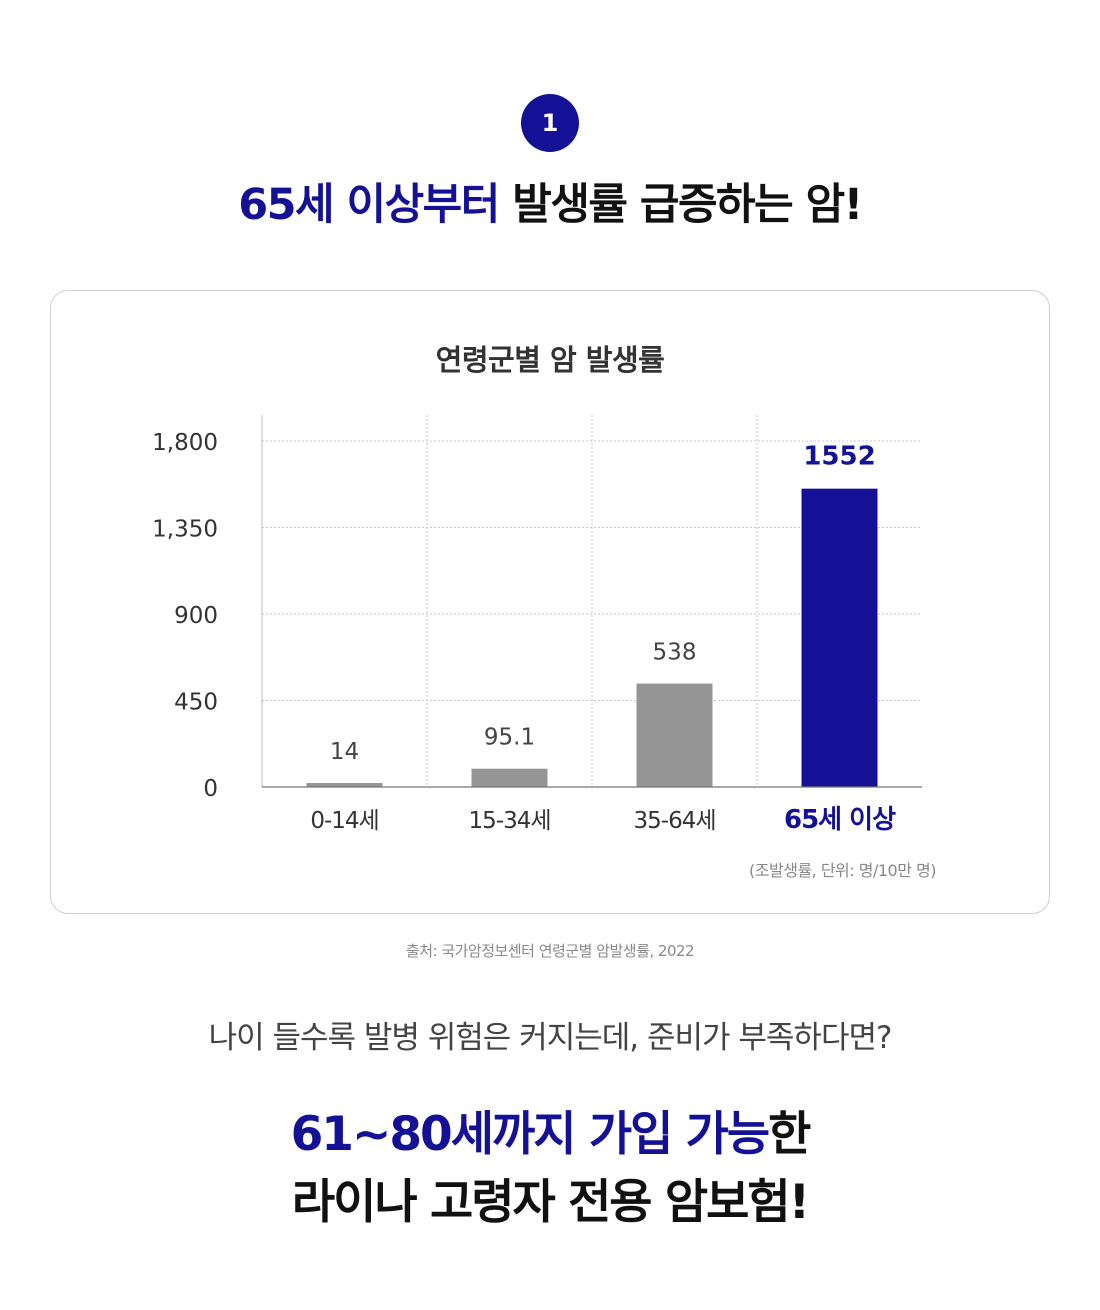 This screenshot has width=1100, height=1310. I want to click on x-tick-label: 0-14세, so click(344, 821).